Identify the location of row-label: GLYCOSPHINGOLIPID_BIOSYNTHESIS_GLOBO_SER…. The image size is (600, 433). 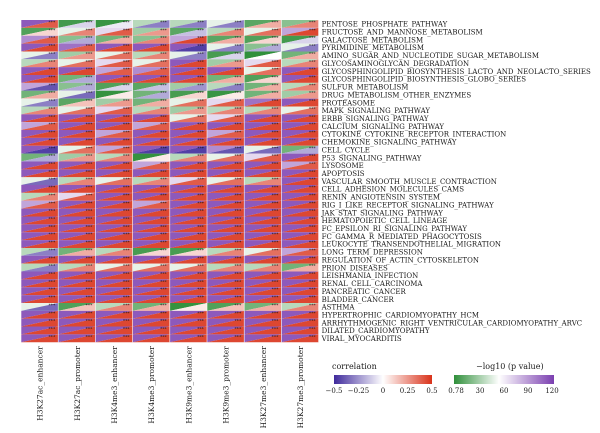
(424, 80).